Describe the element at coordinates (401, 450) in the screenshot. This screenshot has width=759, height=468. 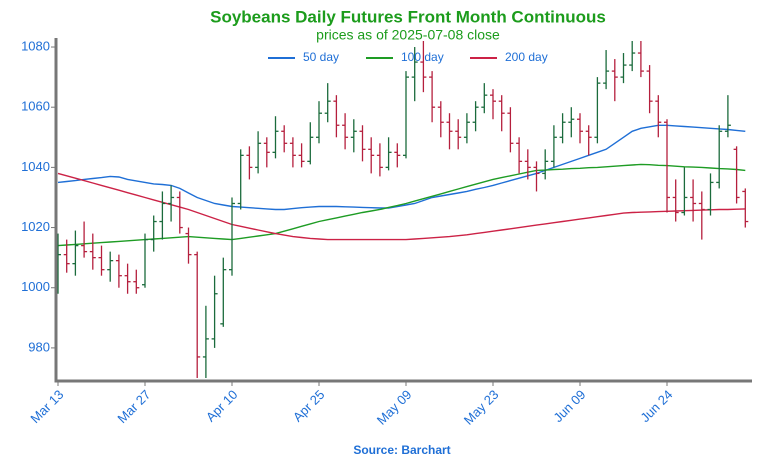
I see `source: Source: Barchart` at that location.